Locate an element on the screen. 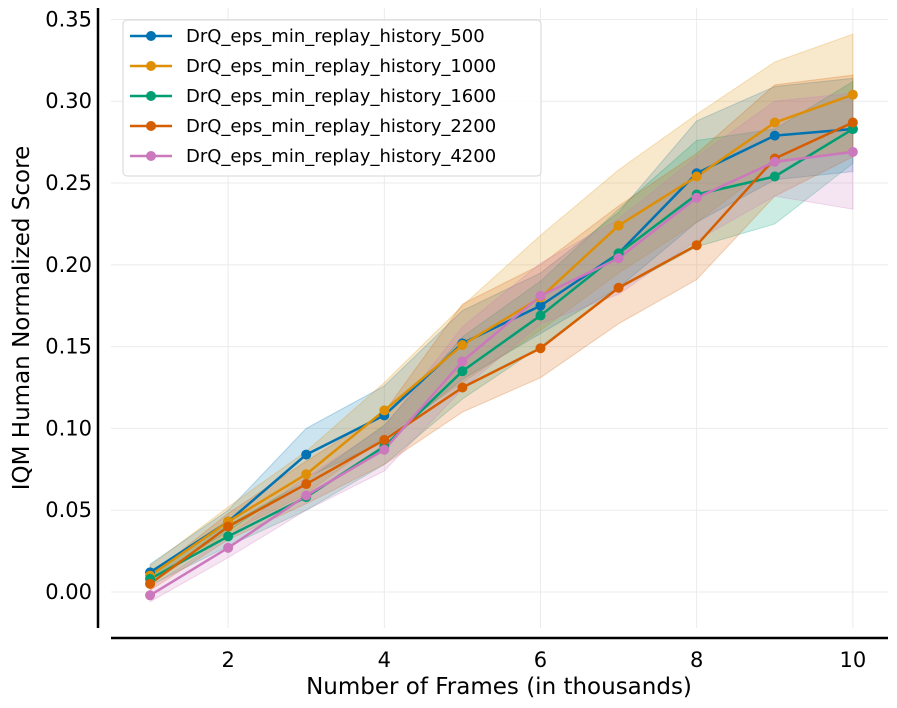  legend-entry: DrQ_eps_min_replay_history_1000 is located at coordinates (313, 66).